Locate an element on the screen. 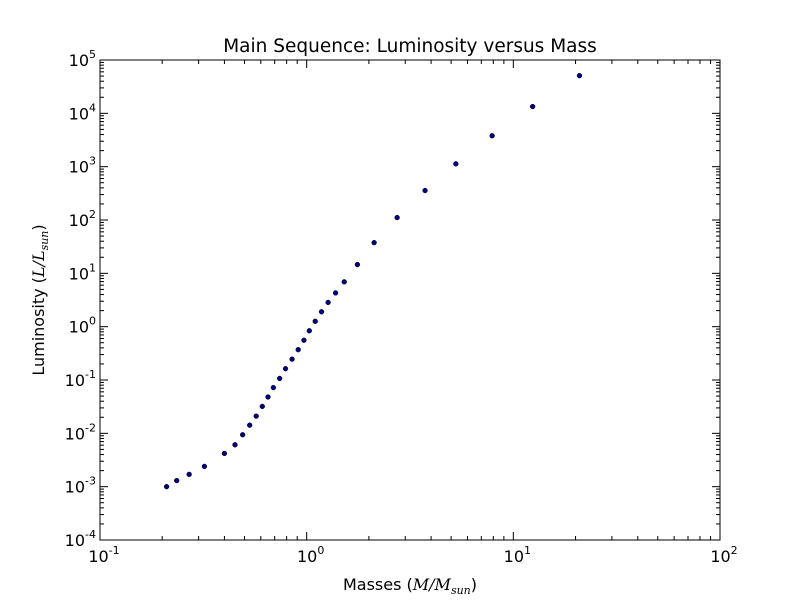 The height and width of the screenshot is (600, 800). y-axis-label: Luminosity (L/Lsun) is located at coordinates (40, 299).